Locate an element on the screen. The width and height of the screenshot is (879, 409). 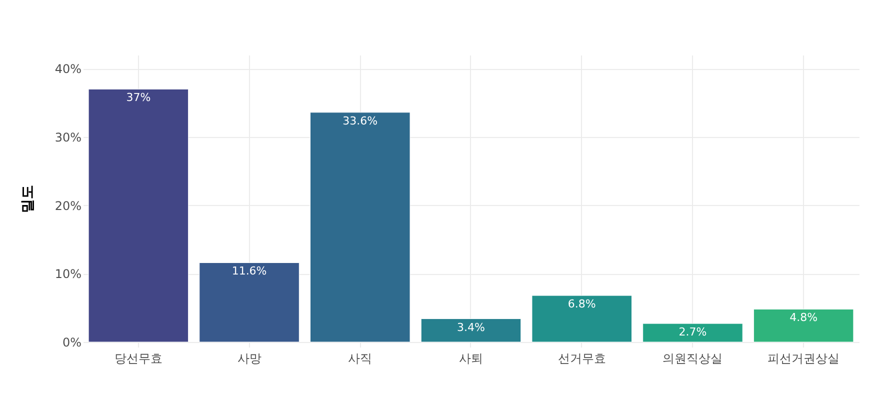
data-label: 3.4% is located at coordinates (471, 327).